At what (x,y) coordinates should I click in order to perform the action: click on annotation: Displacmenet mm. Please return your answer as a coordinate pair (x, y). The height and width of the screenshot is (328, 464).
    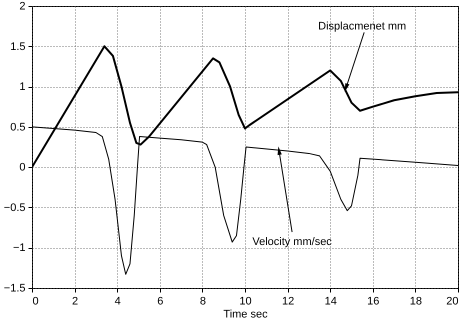
    Looking at the image, I should click on (362, 26).